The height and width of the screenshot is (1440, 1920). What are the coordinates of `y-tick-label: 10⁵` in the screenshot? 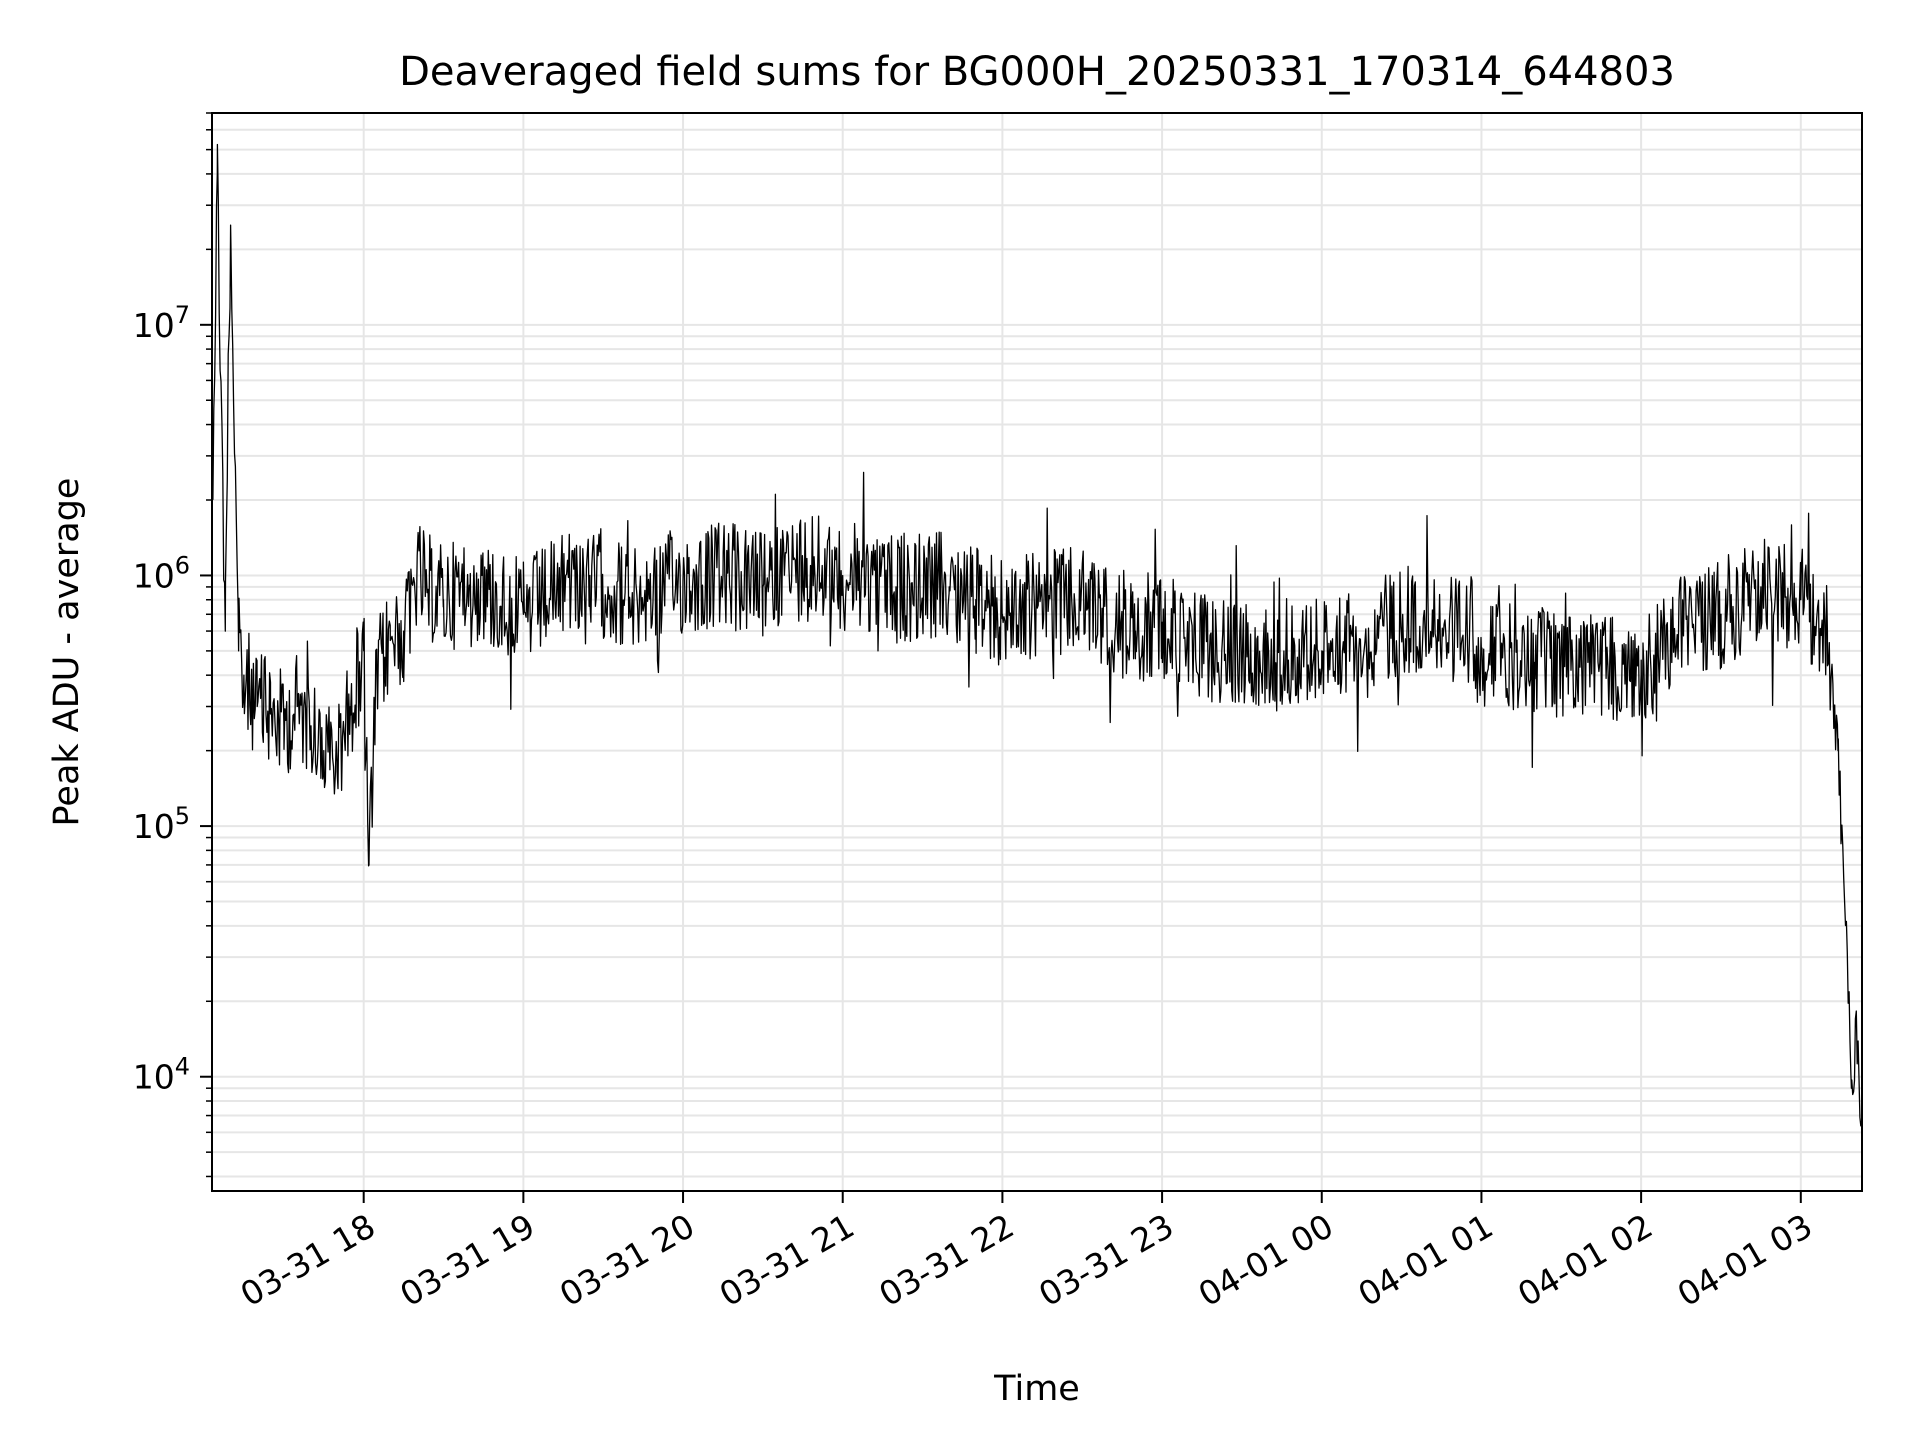 It's located at (161, 824).